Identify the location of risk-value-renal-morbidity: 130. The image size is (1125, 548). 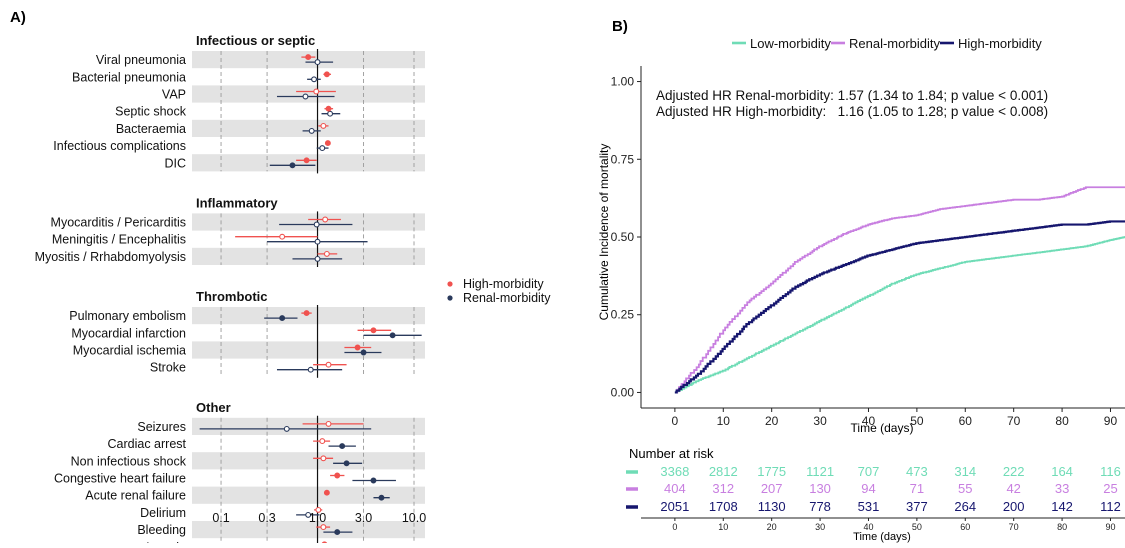
(820, 488).